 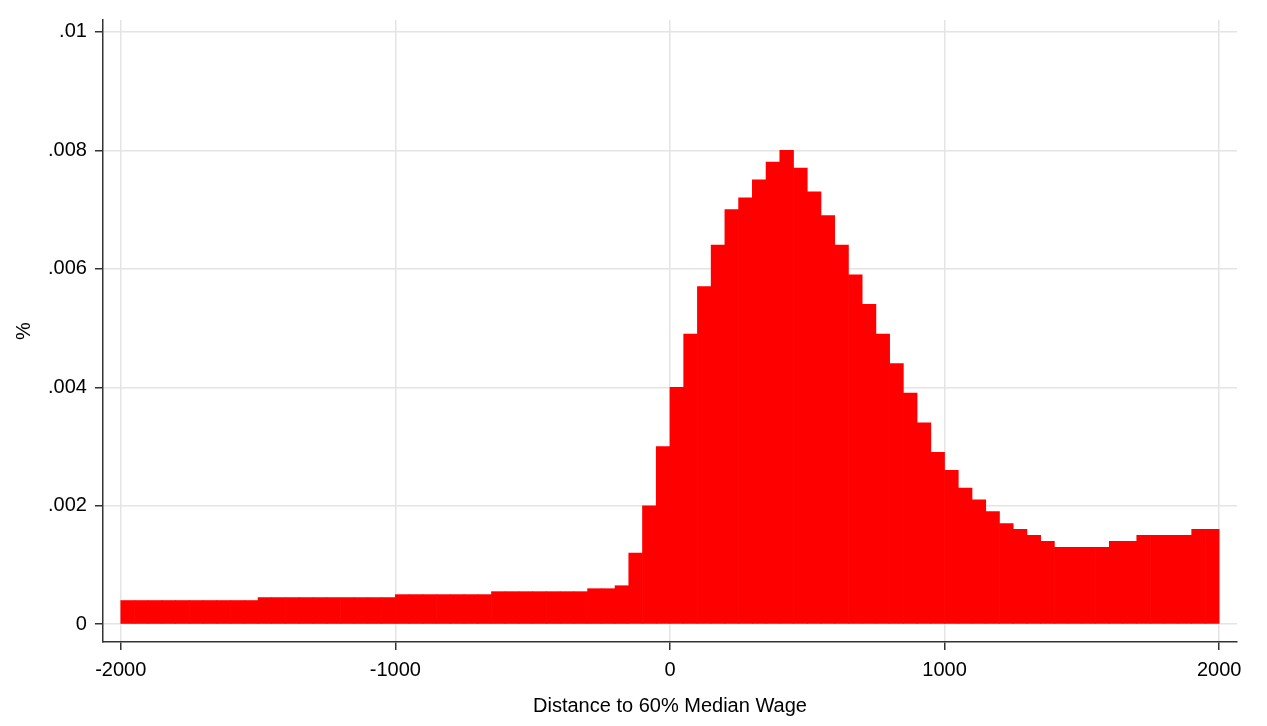 I want to click on x-tick-label: -2000, so click(x=121, y=668).